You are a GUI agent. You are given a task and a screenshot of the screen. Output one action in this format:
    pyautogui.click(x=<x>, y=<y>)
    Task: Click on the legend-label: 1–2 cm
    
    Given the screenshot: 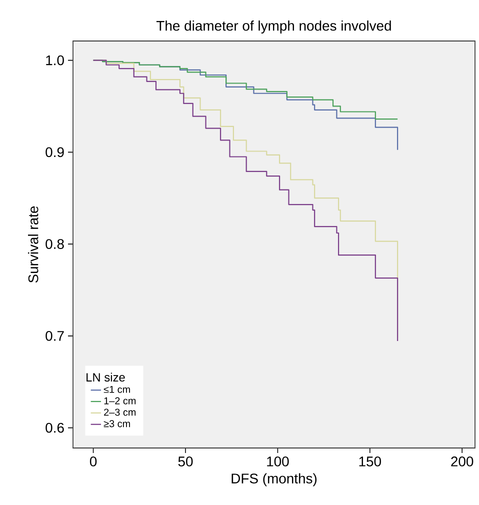 What is the action you would take?
    pyautogui.click(x=120, y=400)
    